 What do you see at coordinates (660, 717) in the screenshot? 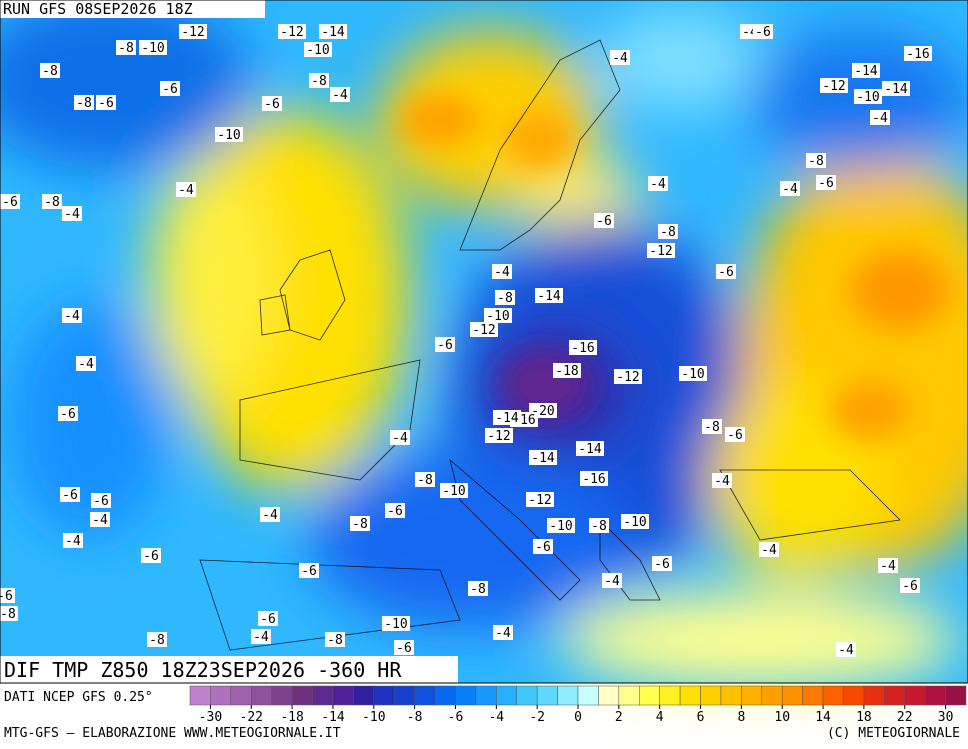
I see `tick-label: 4` at bounding box center [660, 717].